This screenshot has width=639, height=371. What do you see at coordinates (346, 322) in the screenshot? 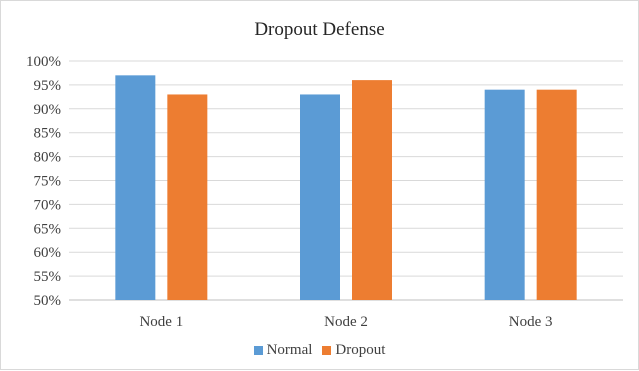
I see `x-category-label: Node 2` at bounding box center [346, 322].